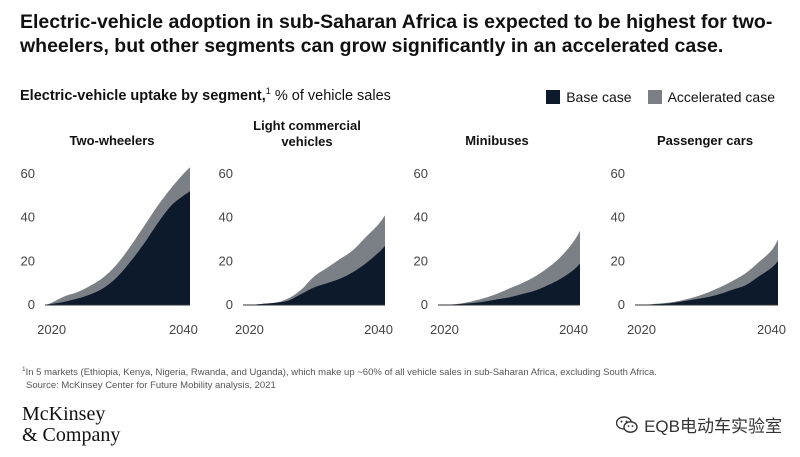 The image size is (800, 457). Describe the element at coordinates (64, 414) in the screenshot. I see `logo-line-1: McKinsey` at that location.